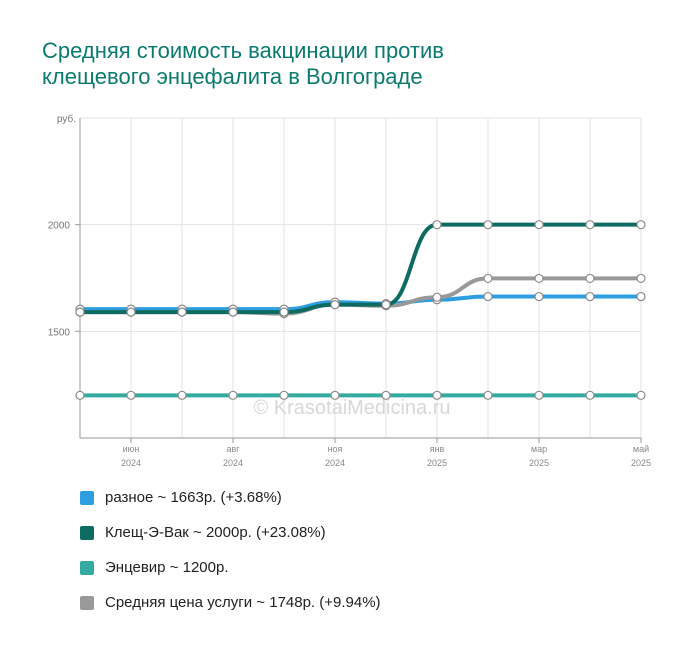 The image size is (700, 650). Describe the element at coordinates (215, 532) in the screenshot. I see `legend-label: Клещ-Э-Вак ~ 2000р. (+23.08%)` at that location.